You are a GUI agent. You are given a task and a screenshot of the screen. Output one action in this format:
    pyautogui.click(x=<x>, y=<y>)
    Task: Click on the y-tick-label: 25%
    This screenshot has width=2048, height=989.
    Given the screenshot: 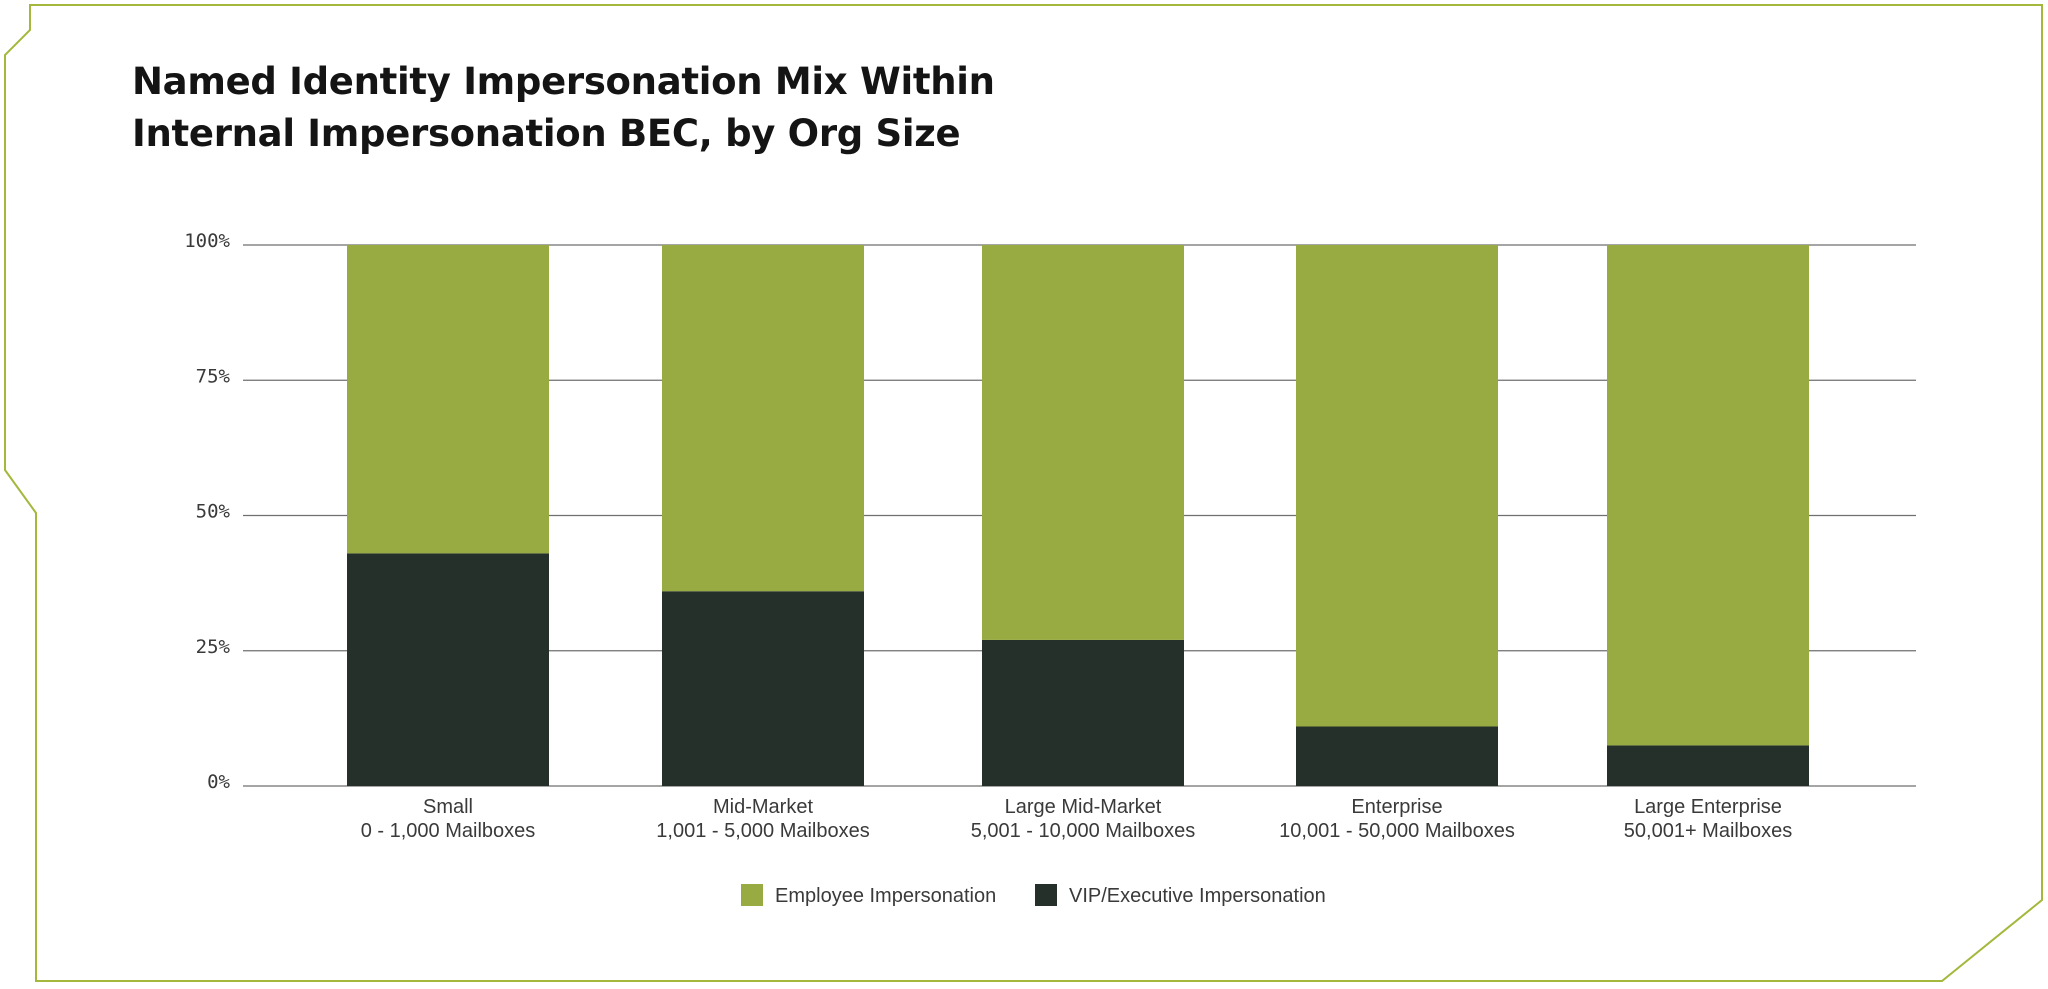 What is the action you would take?
    pyautogui.click(x=213, y=647)
    